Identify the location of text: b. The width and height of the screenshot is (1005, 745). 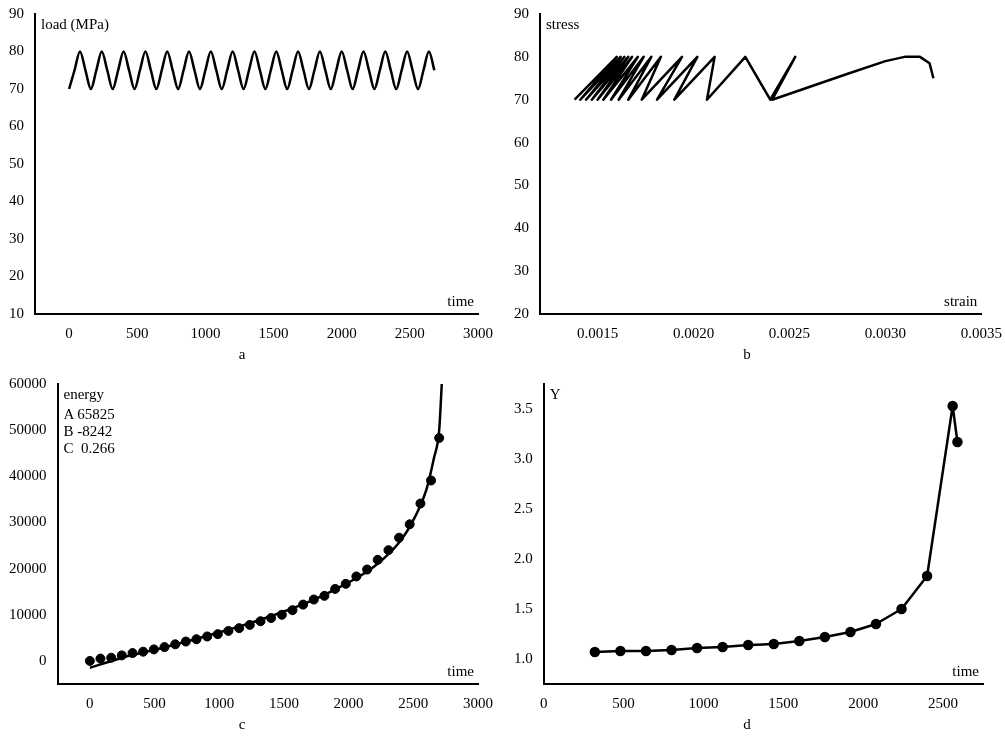
(747, 353).